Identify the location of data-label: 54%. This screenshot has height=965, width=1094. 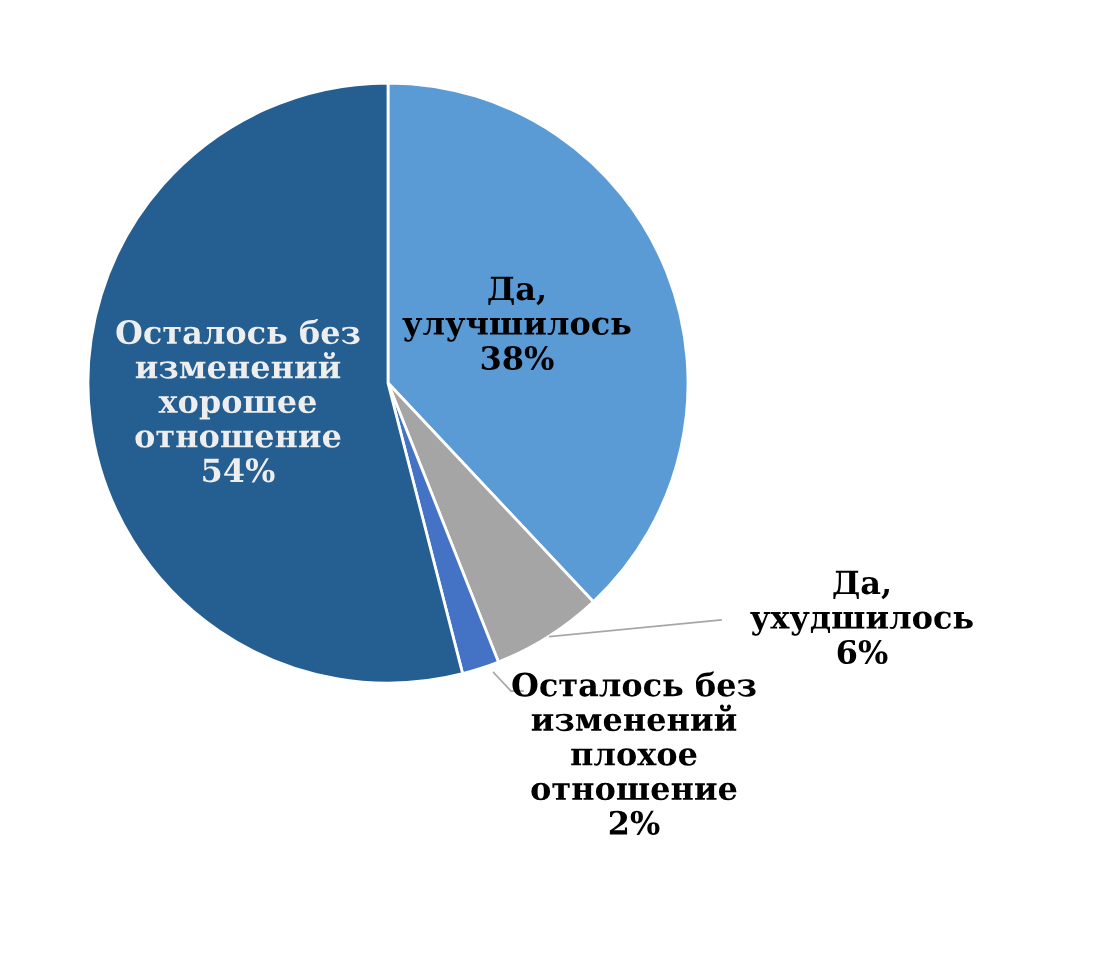
(239, 470).